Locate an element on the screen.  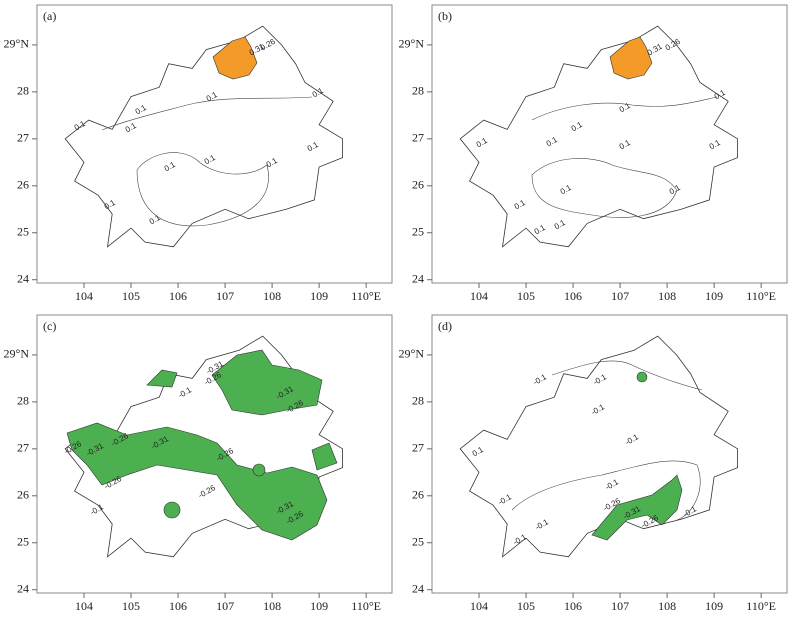
contour-label: -0.26 is located at coordinates (207, 491).